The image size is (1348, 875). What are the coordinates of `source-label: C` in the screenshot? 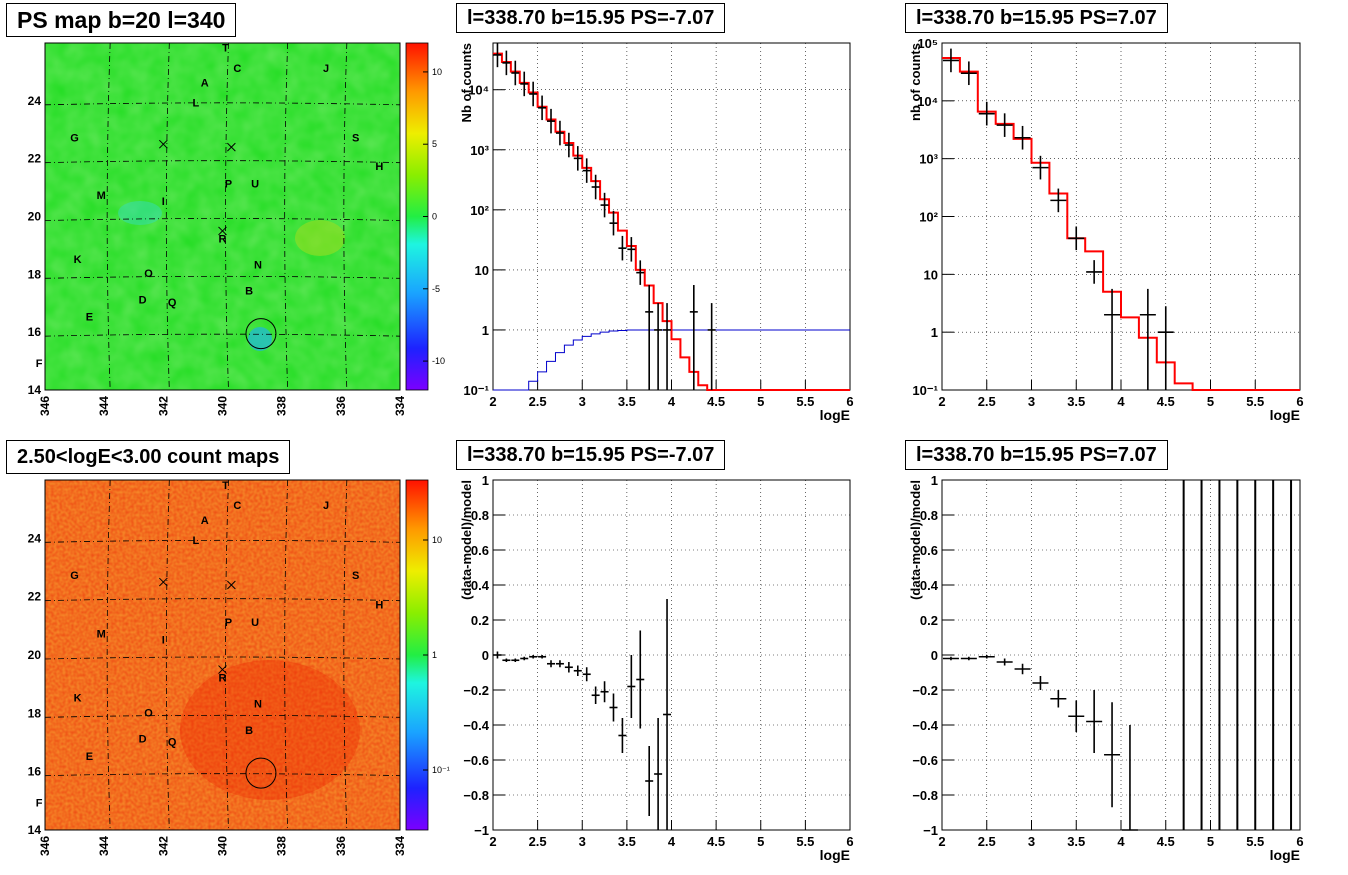 It's located at (237, 69).